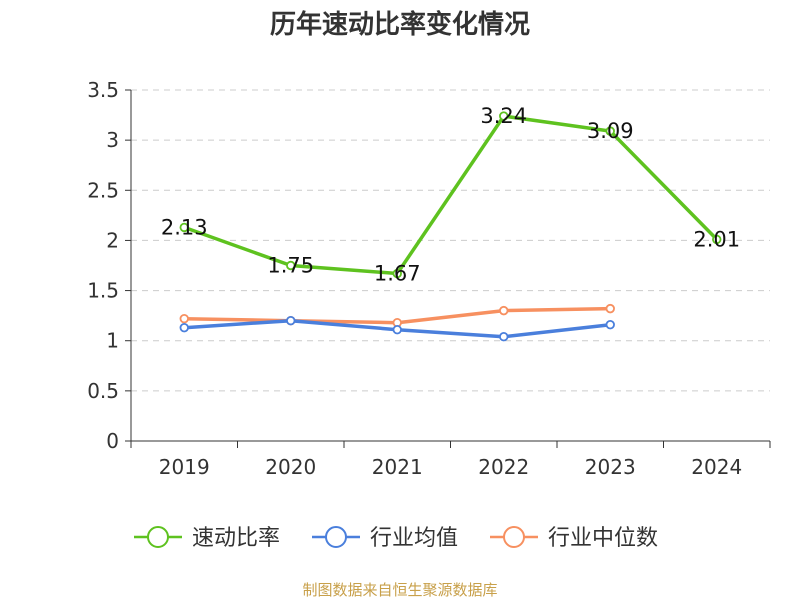 This screenshot has height=600, width=800. I want to click on x-tick-label: 2020, so click(290, 467).